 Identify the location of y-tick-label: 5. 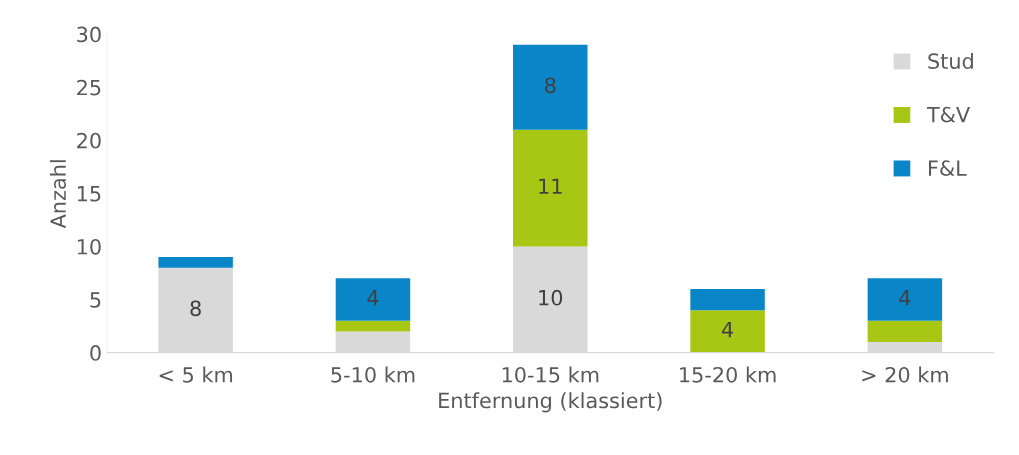
(95, 300).